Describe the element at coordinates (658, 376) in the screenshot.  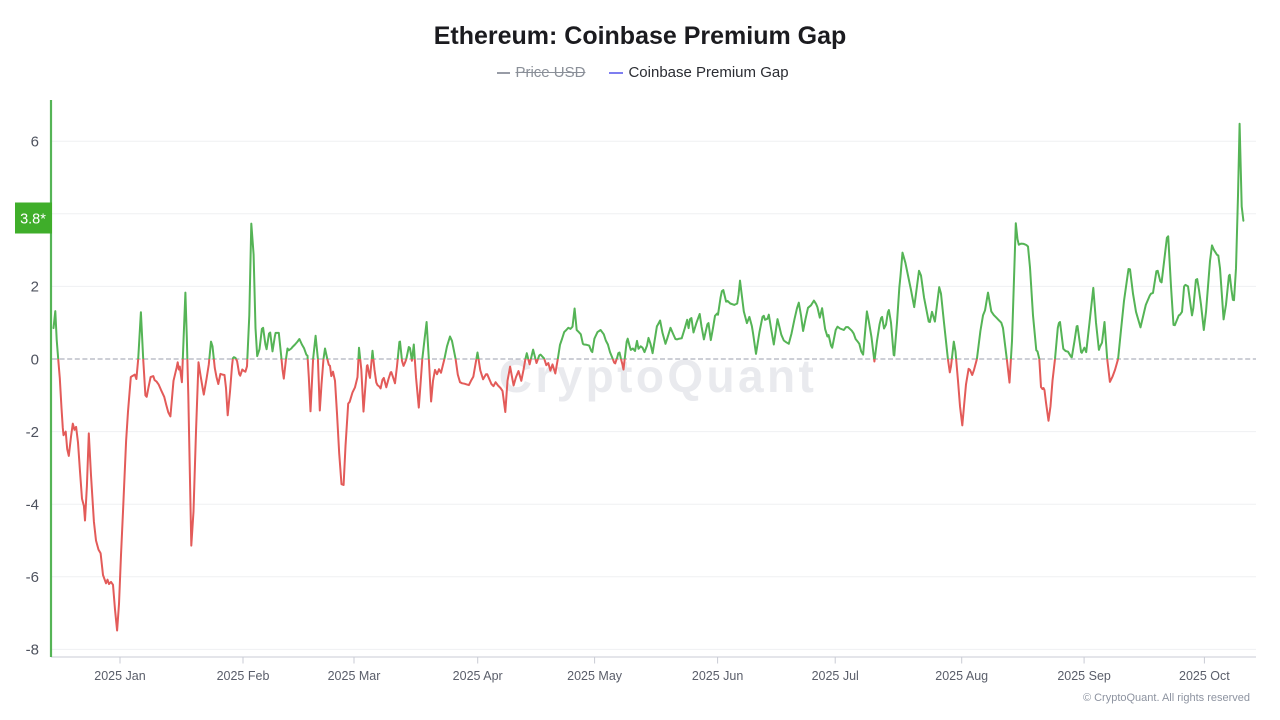
I see `svg-text: CryptoQuant` at that location.